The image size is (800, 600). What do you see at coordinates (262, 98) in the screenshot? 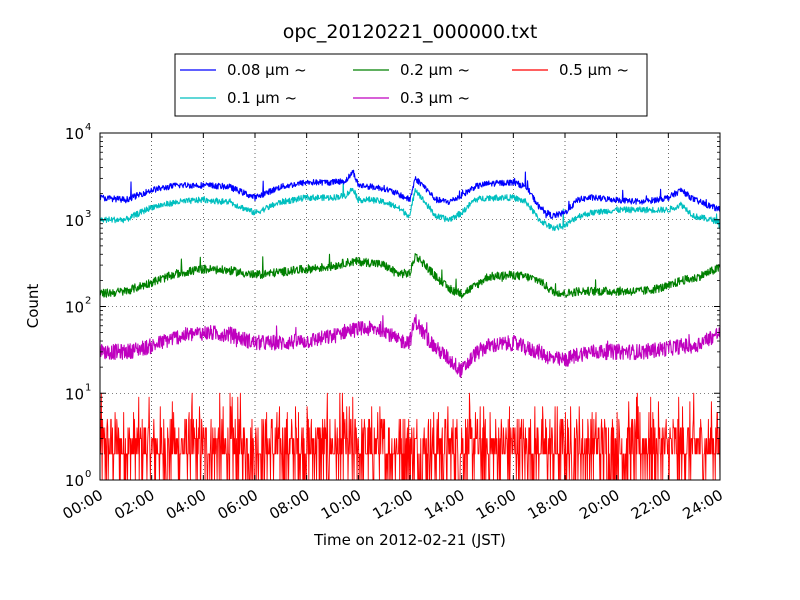
I see `legend-label: 0.1 μm ~` at bounding box center [262, 98].